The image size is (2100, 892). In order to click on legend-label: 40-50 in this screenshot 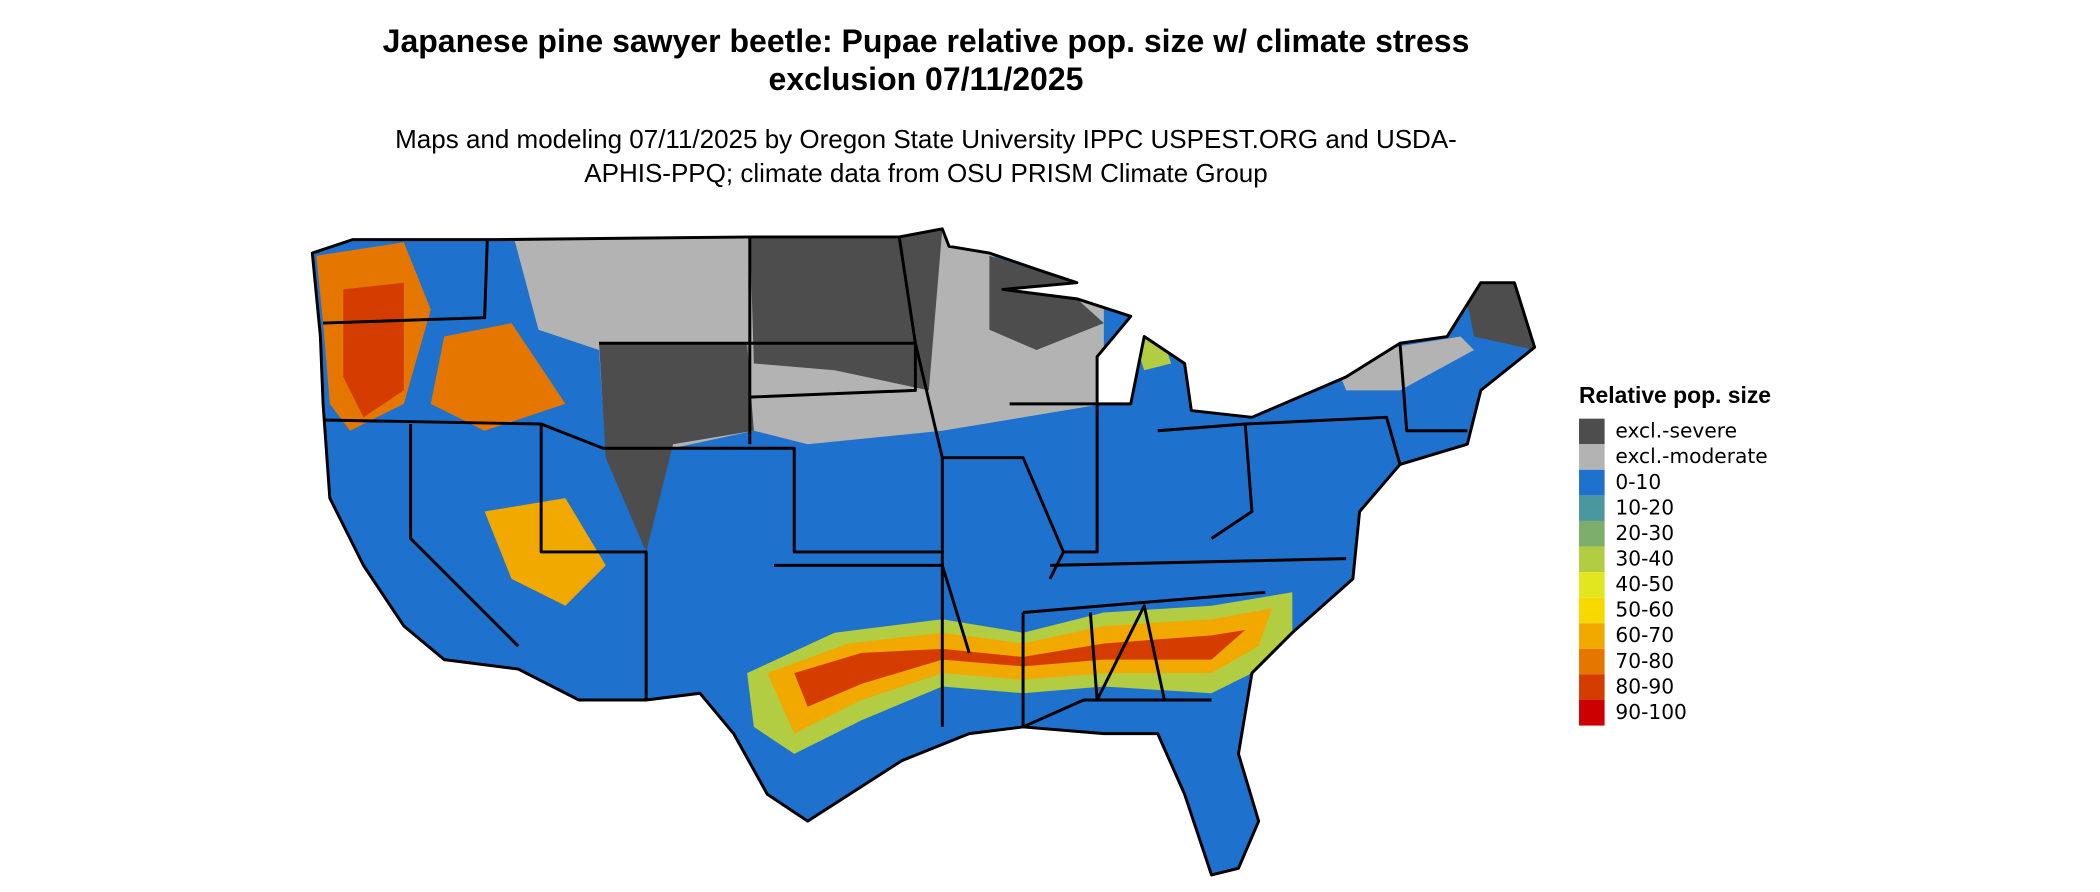, I will do `click(1644, 584)`.